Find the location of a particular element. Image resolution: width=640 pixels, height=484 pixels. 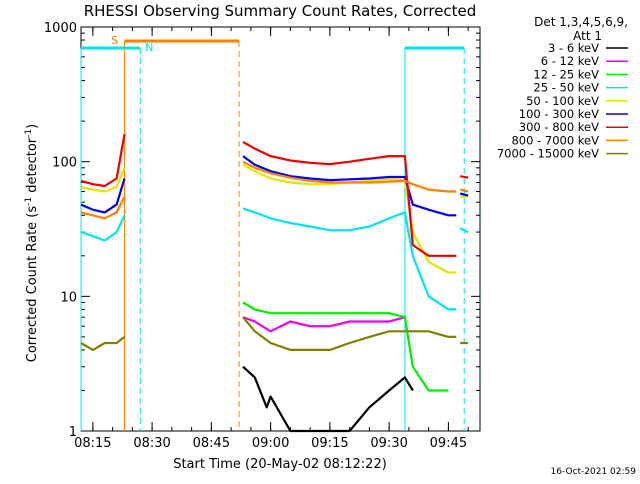

y-axis-label-prefix: Corrected Count Rate (s is located at coordinates (32, 284).